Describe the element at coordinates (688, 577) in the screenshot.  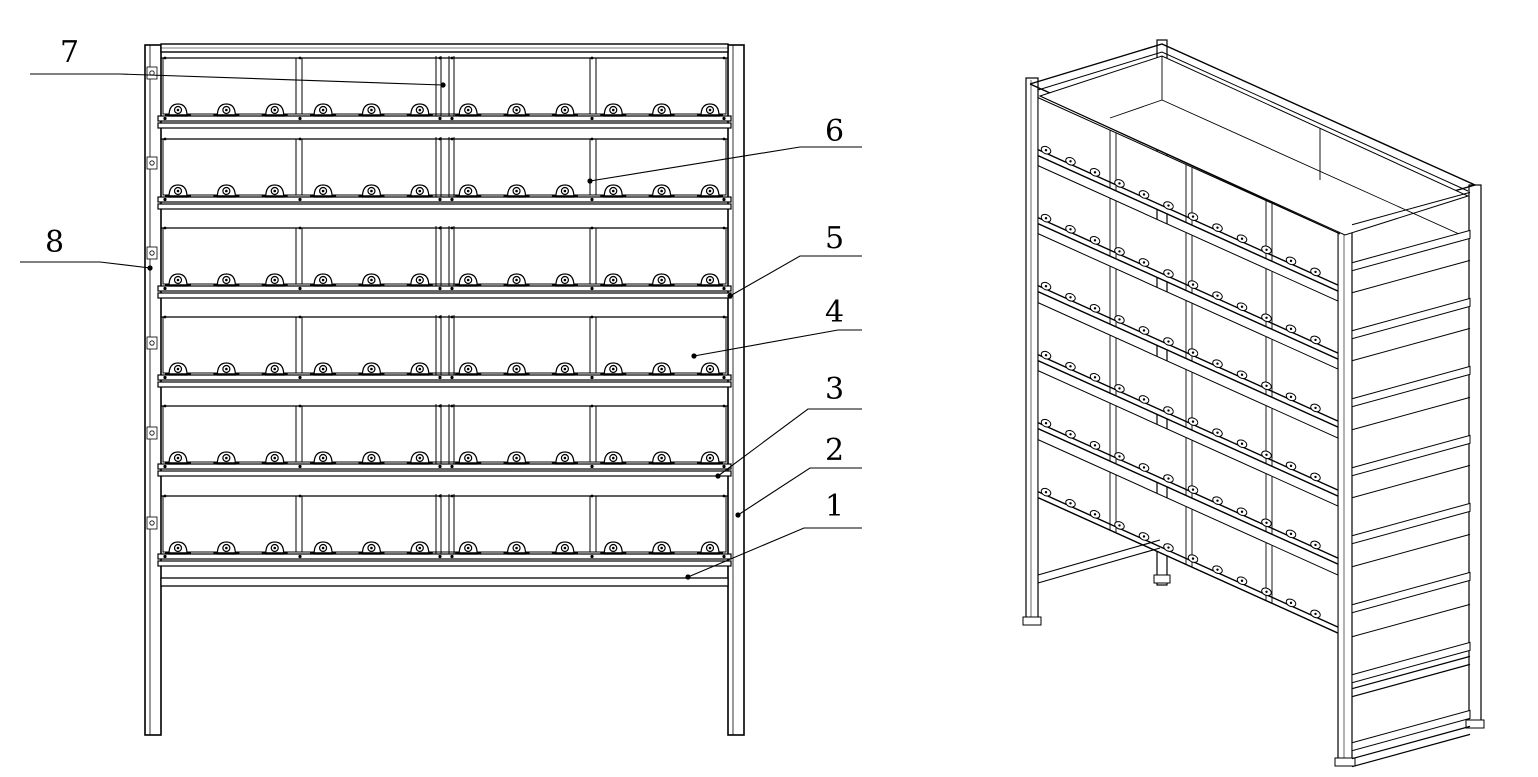
I see `leader-1-dot` at that location.